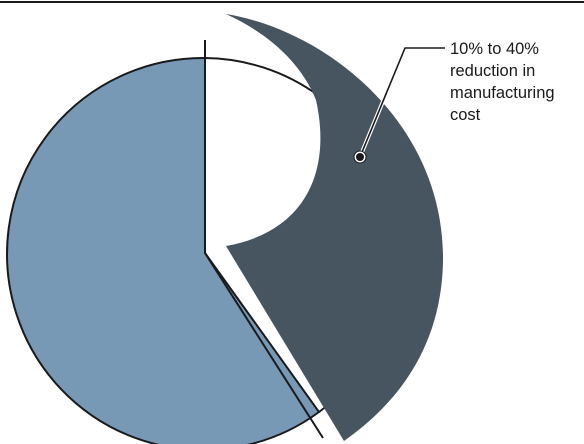 The height and width of the screenshot is (444, 584). Describe the element at coordinates (502, 93) in the screenshot. I see `callout-label-line-3: manufacturing` at that location.